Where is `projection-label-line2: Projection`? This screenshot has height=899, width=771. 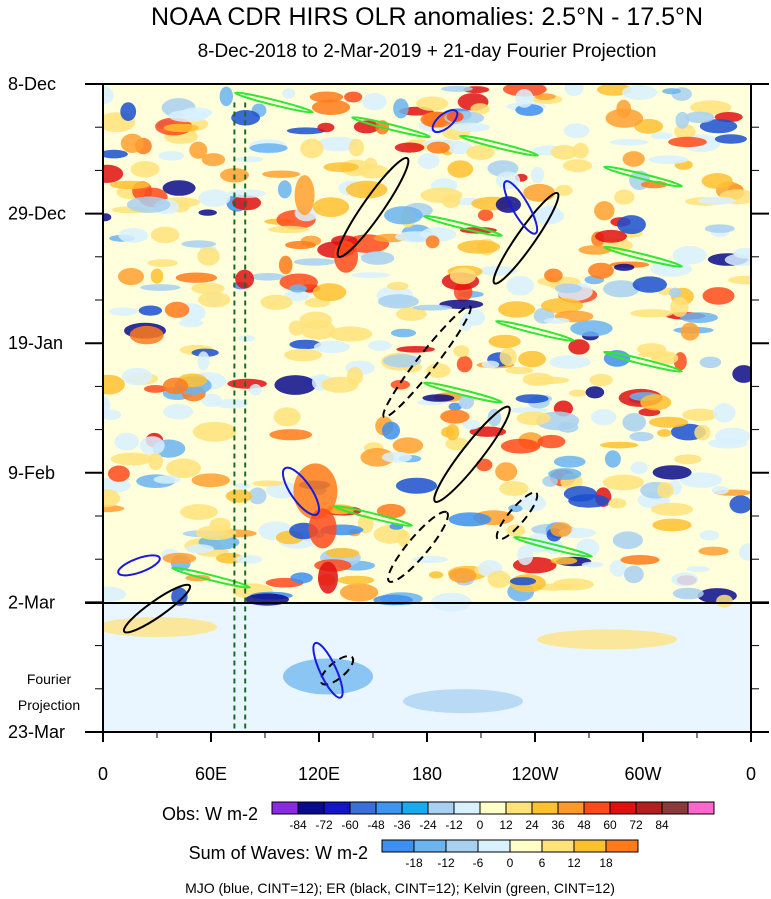 projection-label-line2: Projection is located at coordinates (49, 705).